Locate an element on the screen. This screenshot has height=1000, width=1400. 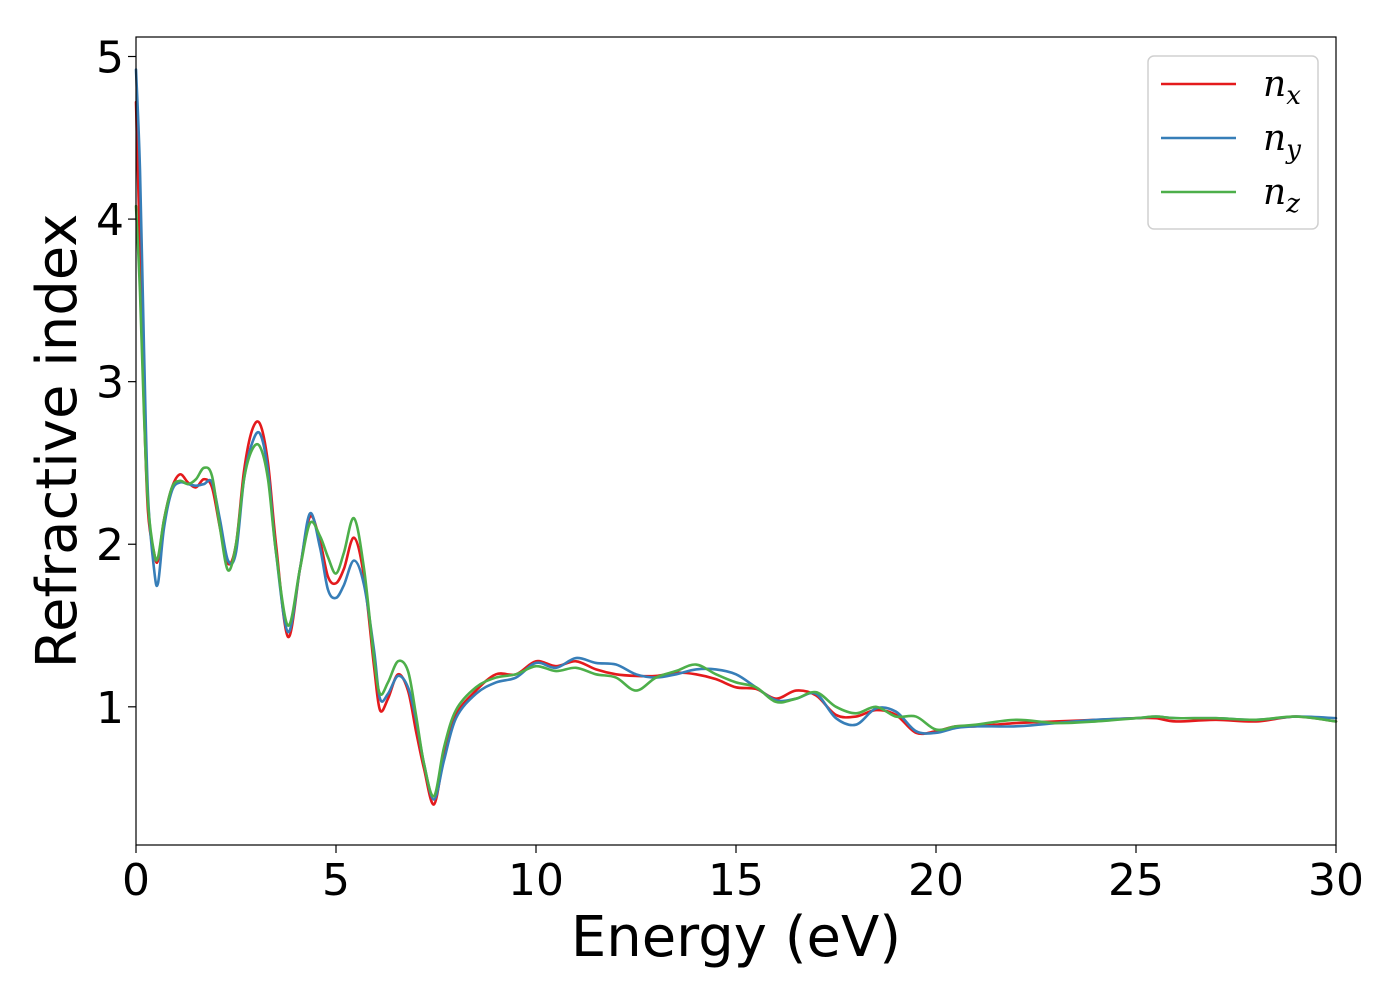
y-tick-label: 4 is located at coordinates (110, 220).